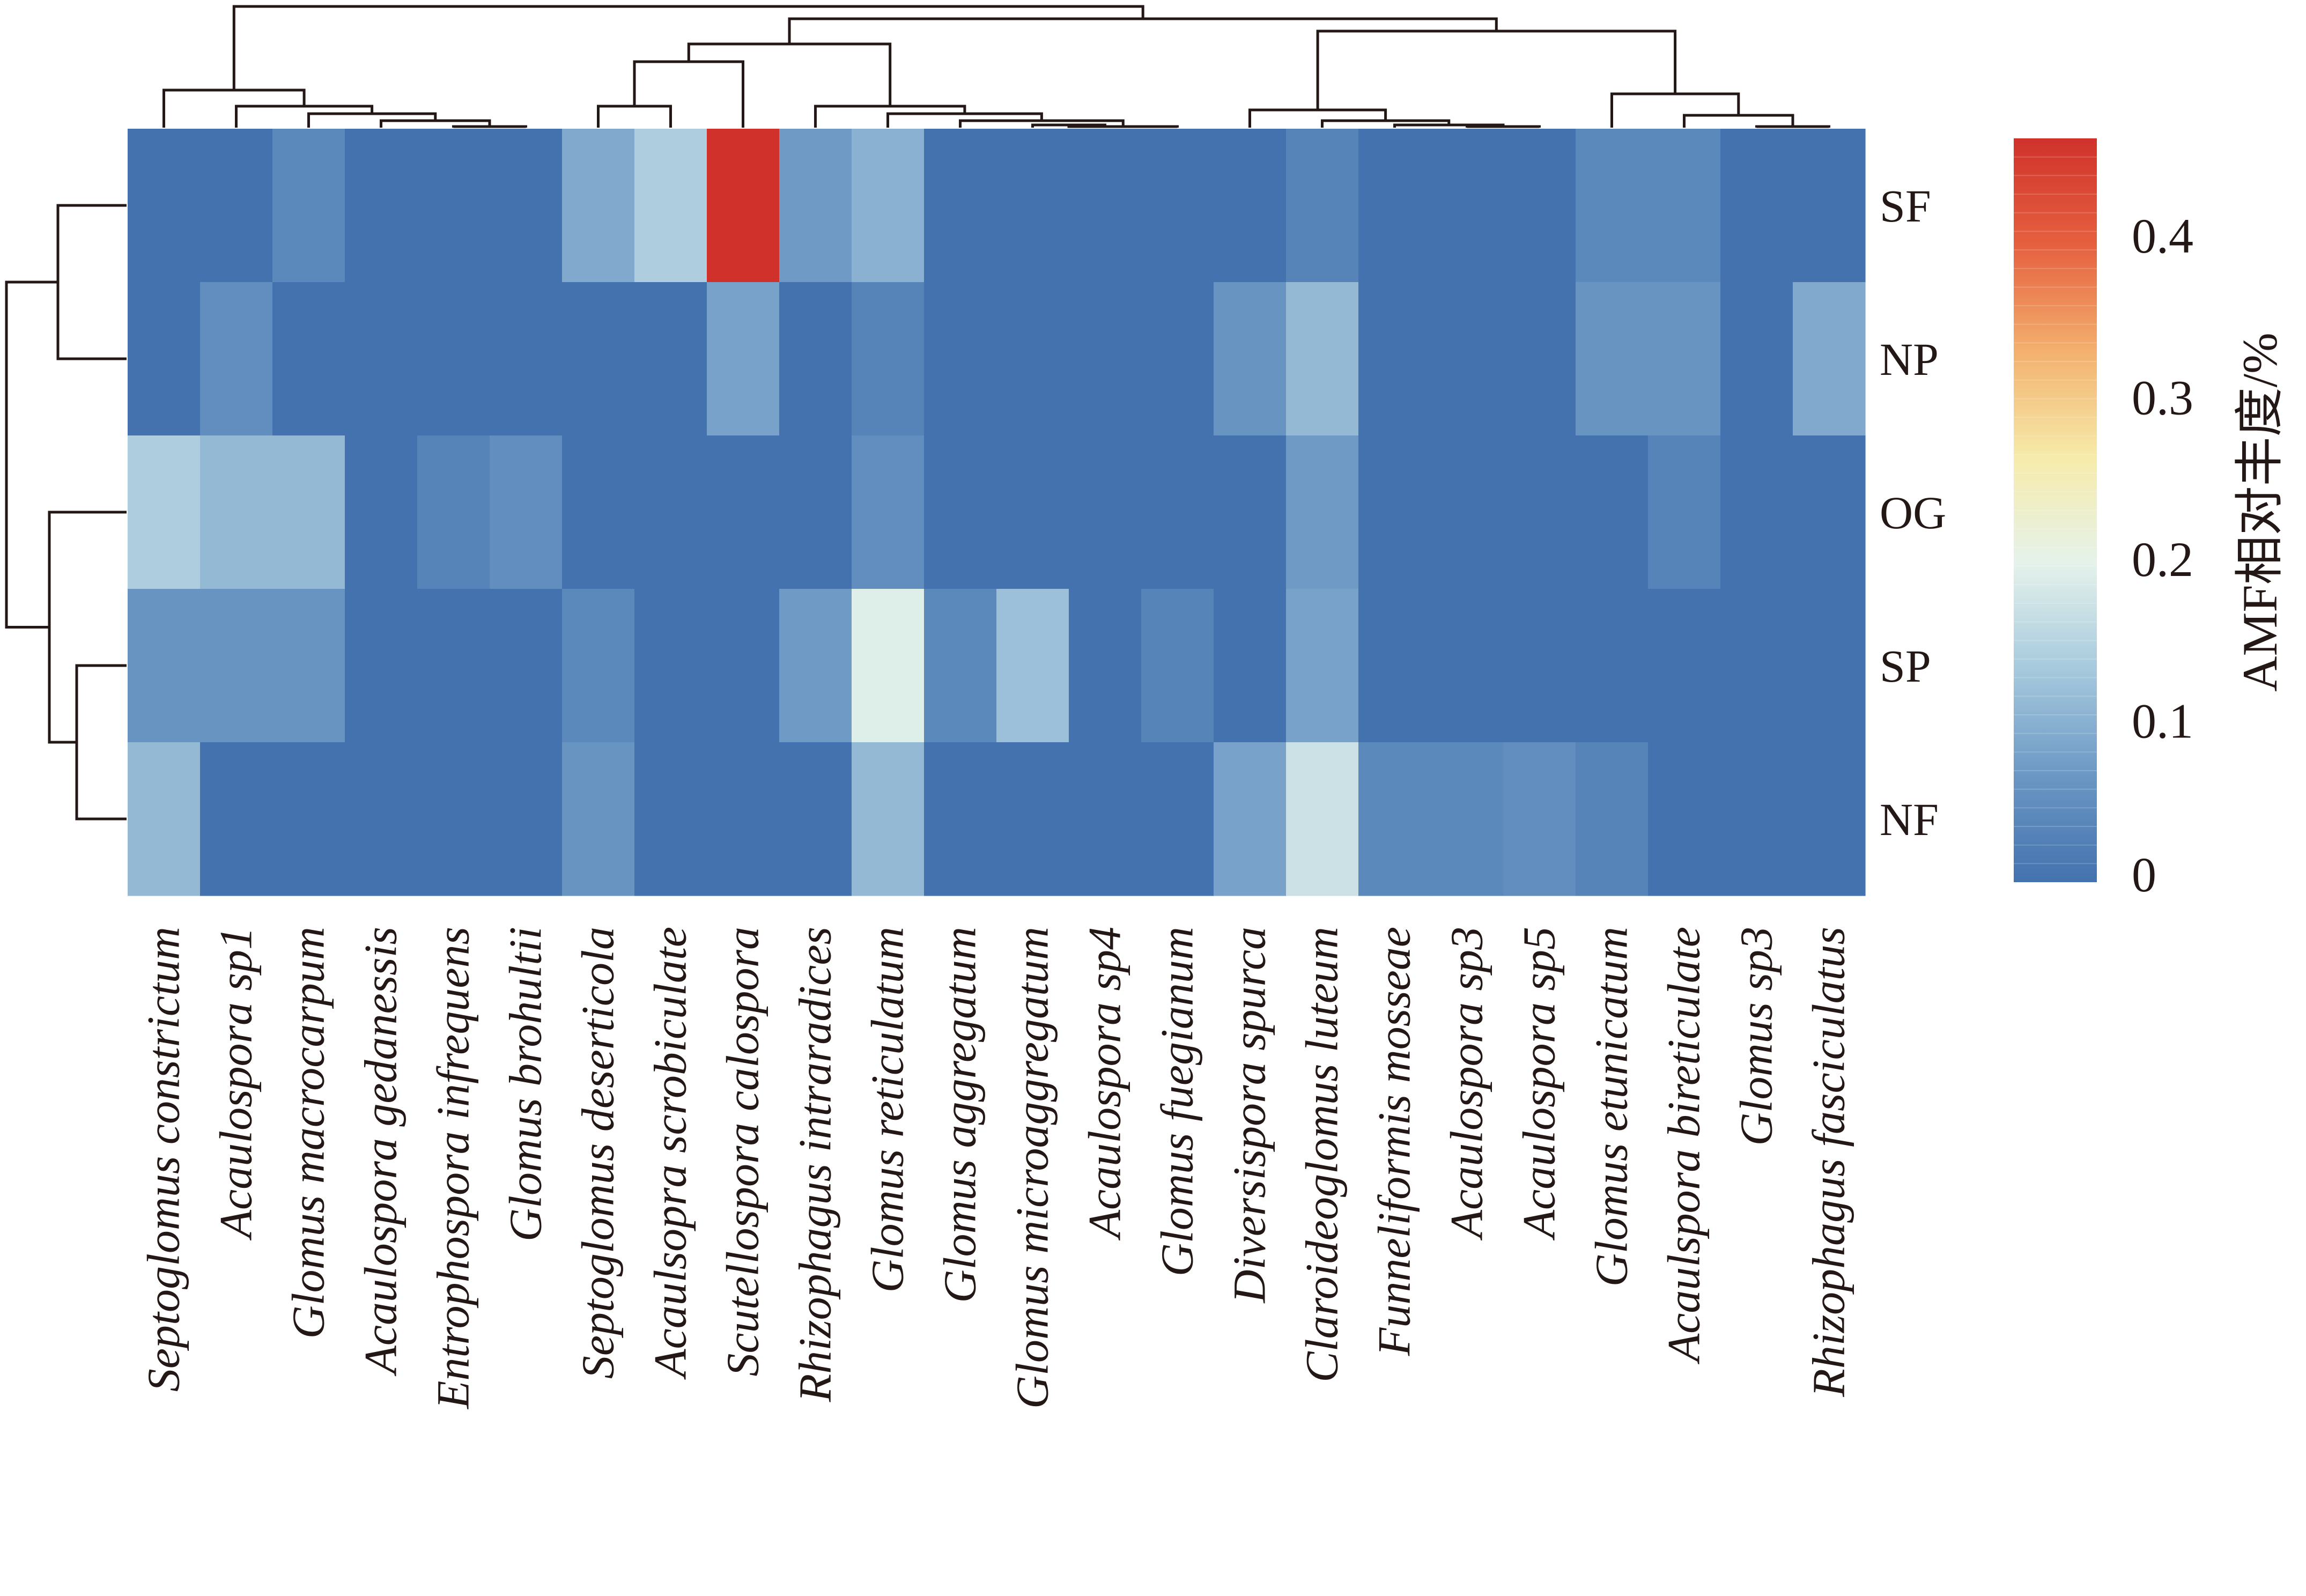 This screenshot has height=1596, width=2306. What do you see at coordinates (1906, 206) in the screenshot?
I see `row-label: SF` at bounding box center [1906, 206].